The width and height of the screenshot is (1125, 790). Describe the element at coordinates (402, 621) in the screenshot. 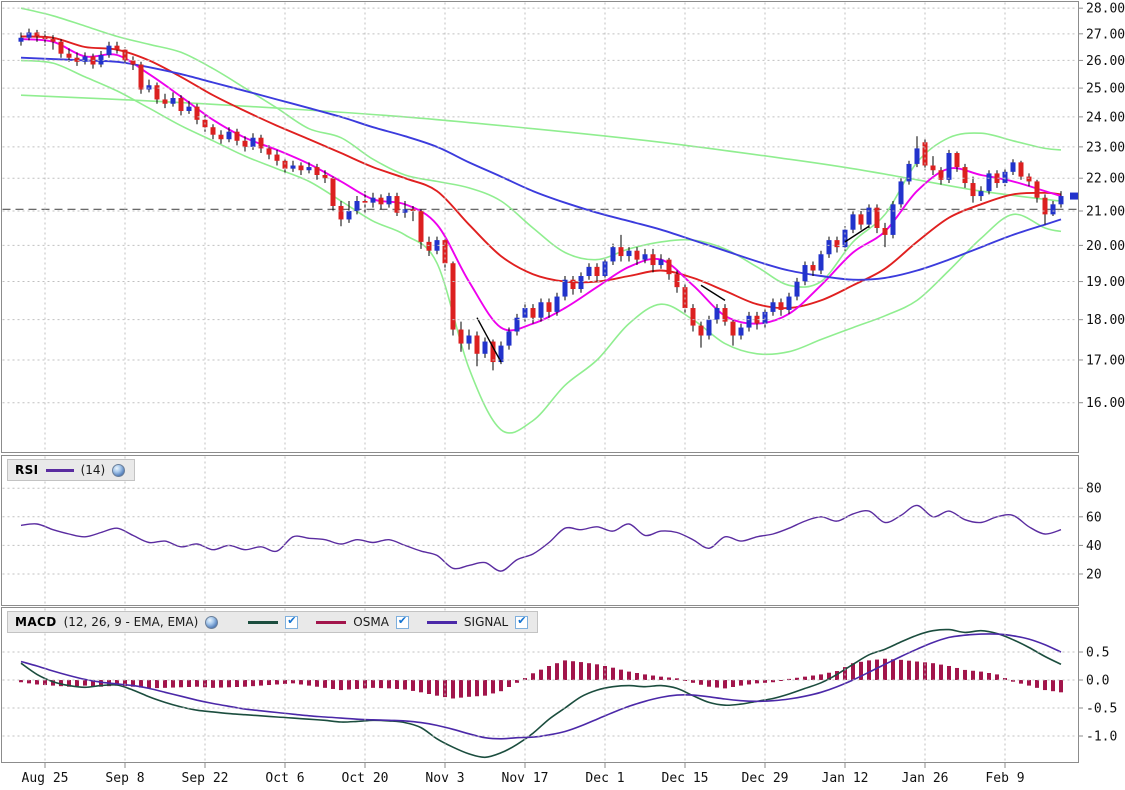

I see `osma-visibility-checkbox` at that location.